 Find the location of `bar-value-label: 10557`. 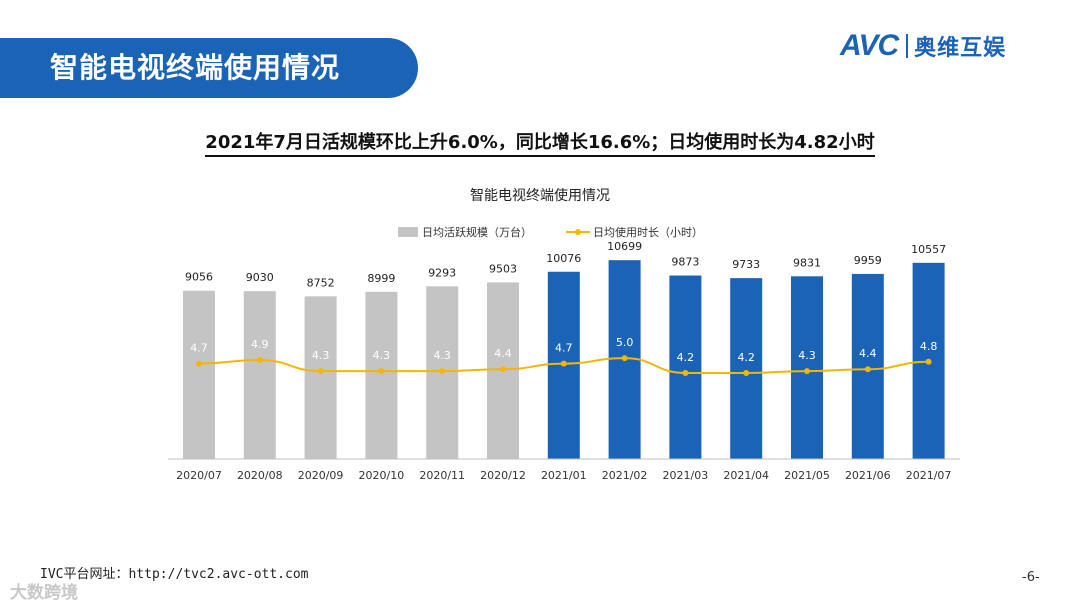

bar-value-label: 10557 is located at coordinates (928, 249).